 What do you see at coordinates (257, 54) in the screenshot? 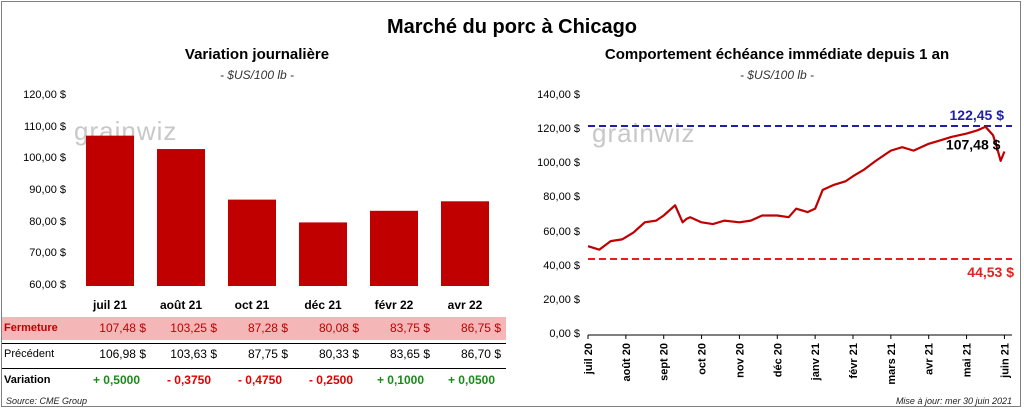
I see `left-subtitle: Variation journalière` at bounding box center [257, 54].